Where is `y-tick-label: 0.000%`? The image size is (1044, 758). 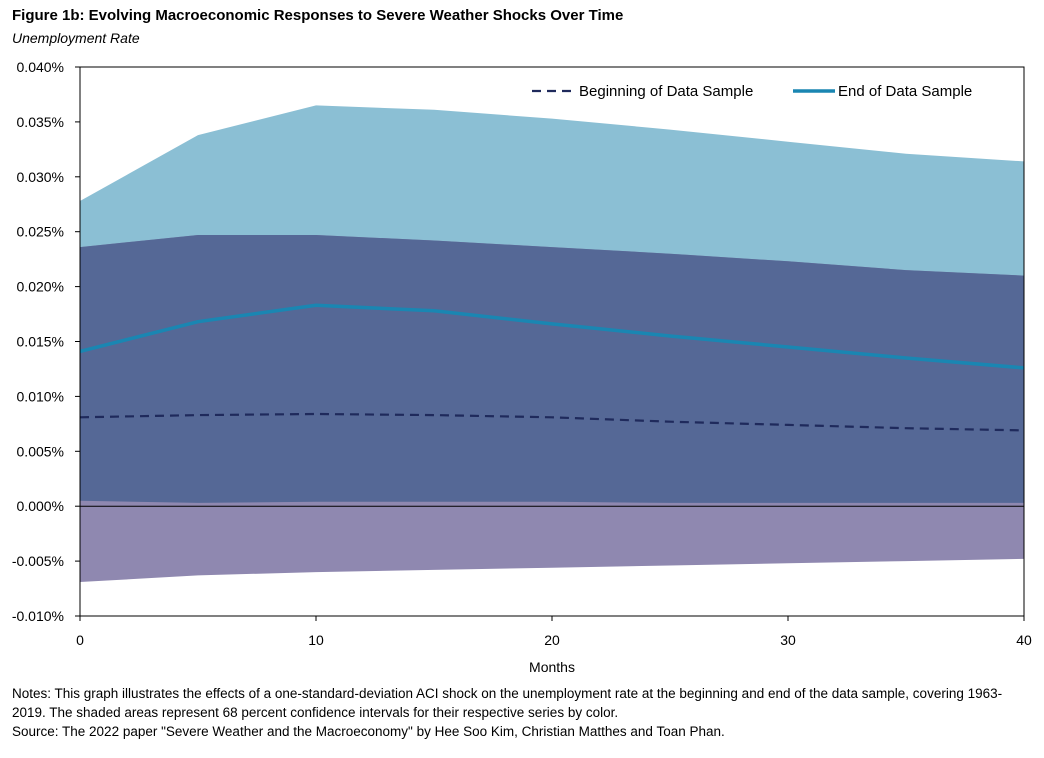
y-tick-label: 0.000% is located at coordinates (40, 506).